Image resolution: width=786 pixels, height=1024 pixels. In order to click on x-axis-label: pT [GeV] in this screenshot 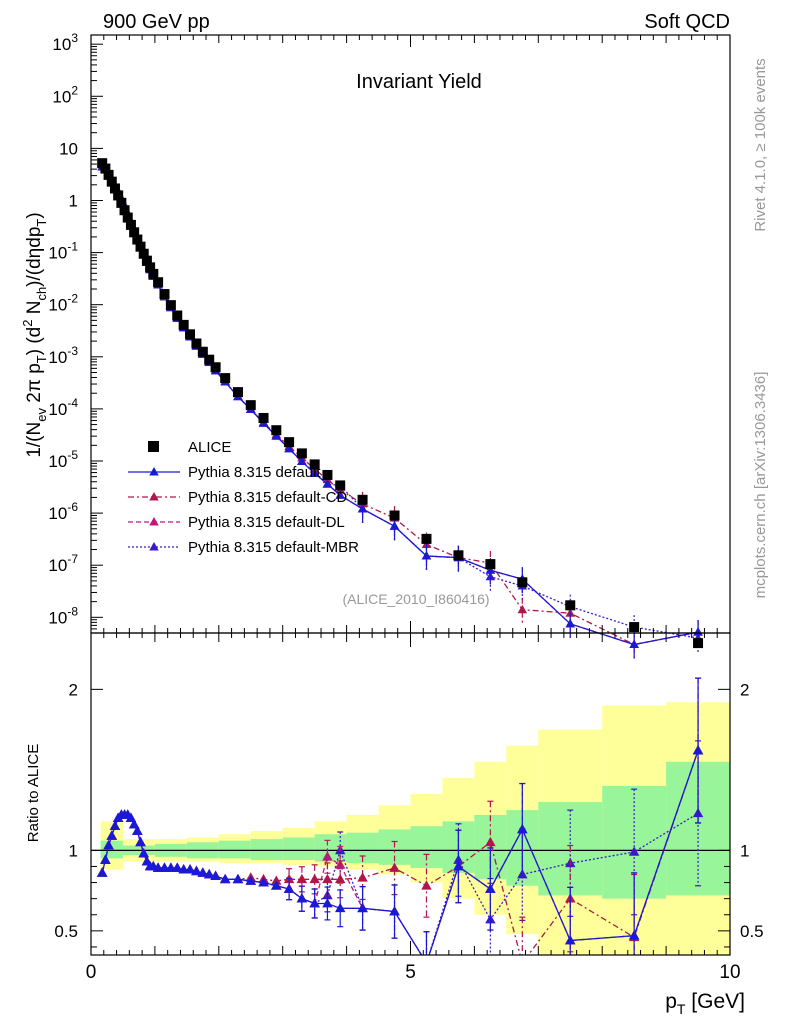, I will do `click(705, 1003)`.